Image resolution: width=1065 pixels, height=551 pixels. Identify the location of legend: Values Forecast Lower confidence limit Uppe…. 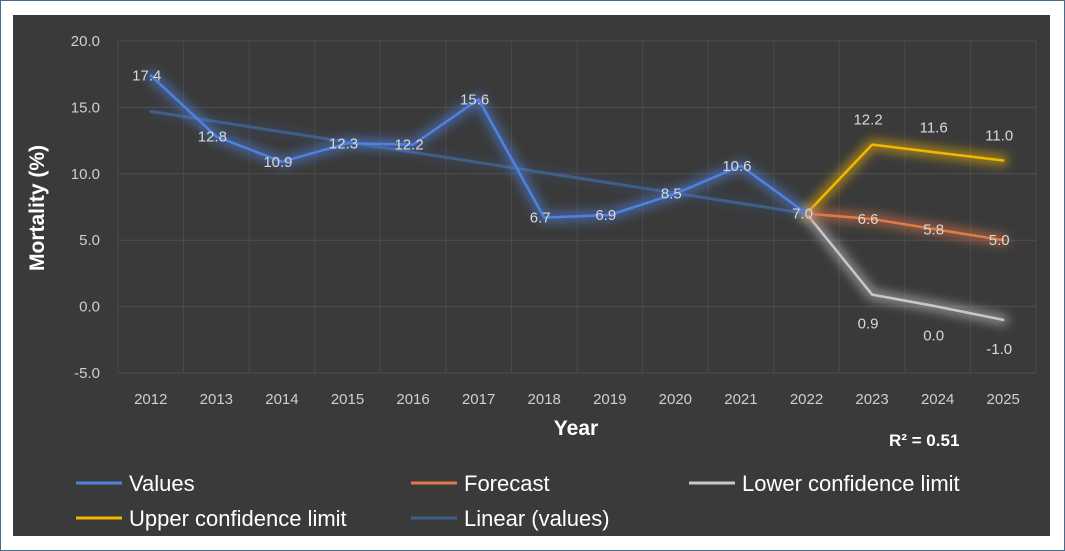
(518, 501).